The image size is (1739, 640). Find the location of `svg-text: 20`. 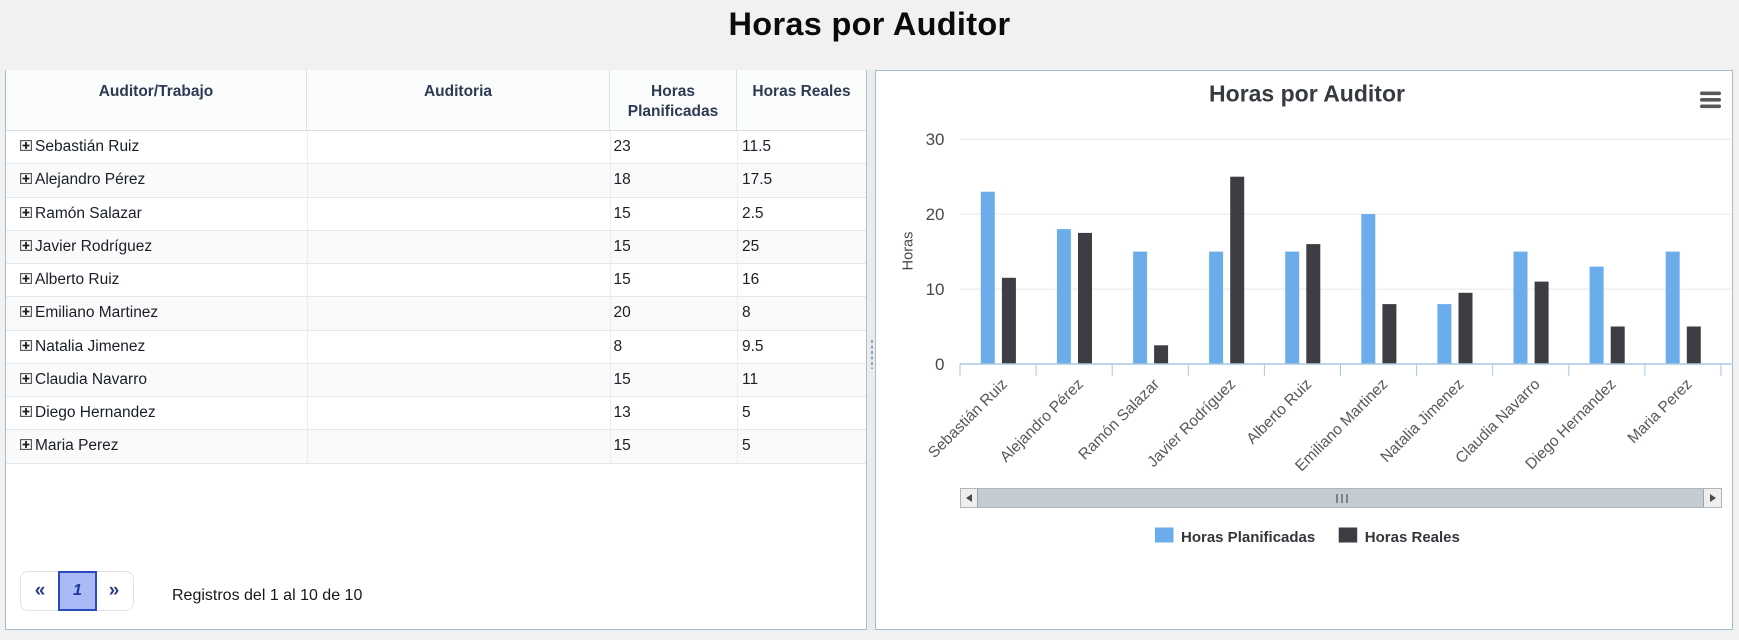

svg-text: 20 is located at coordinates (935, 214).